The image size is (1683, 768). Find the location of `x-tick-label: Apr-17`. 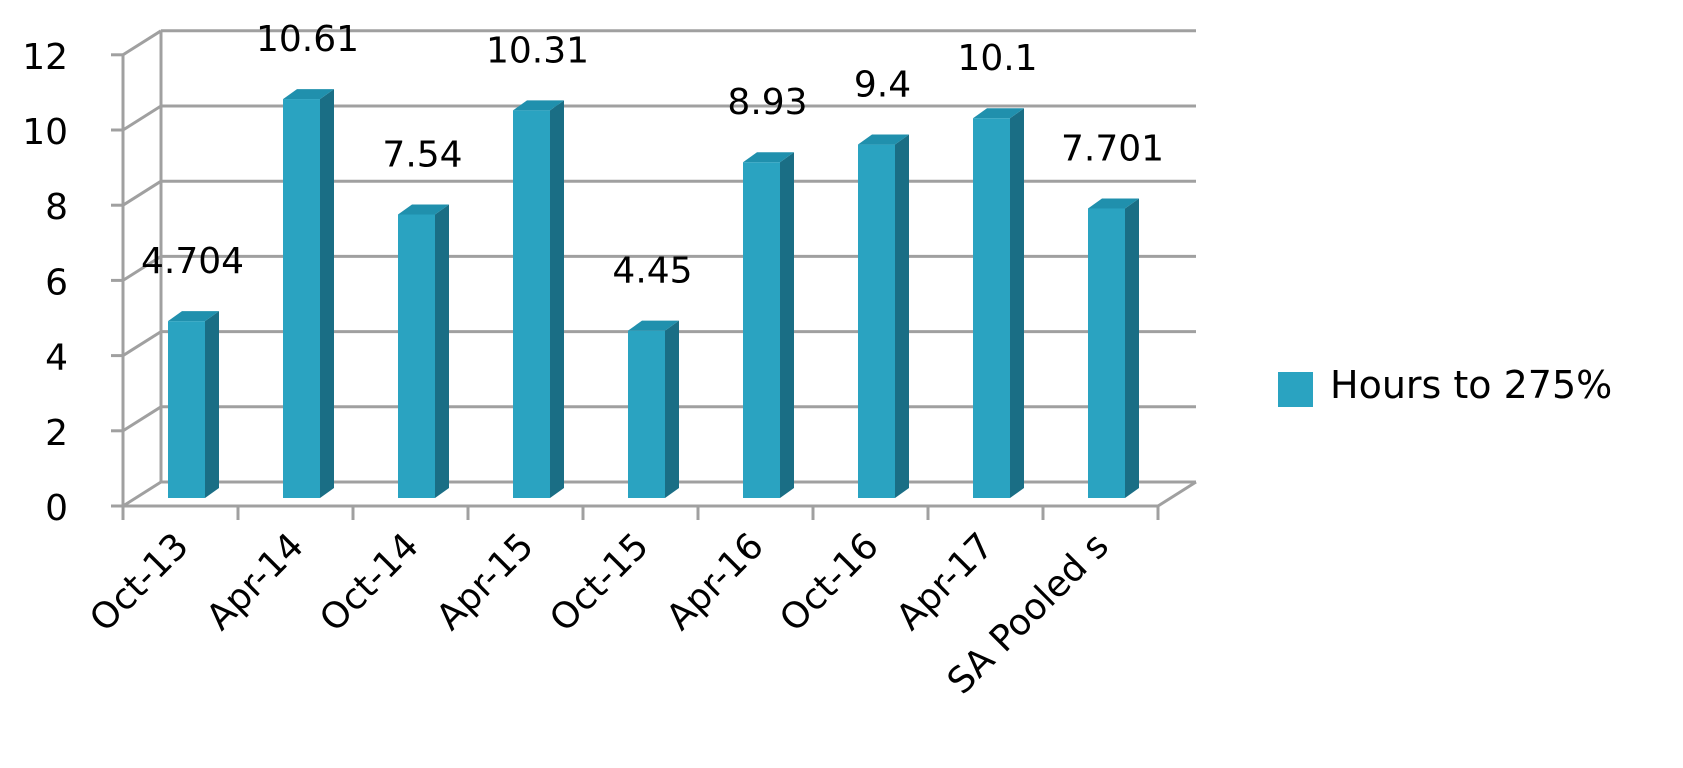

x-tick-label: Apr-17 is located at coordinates (945, 581).